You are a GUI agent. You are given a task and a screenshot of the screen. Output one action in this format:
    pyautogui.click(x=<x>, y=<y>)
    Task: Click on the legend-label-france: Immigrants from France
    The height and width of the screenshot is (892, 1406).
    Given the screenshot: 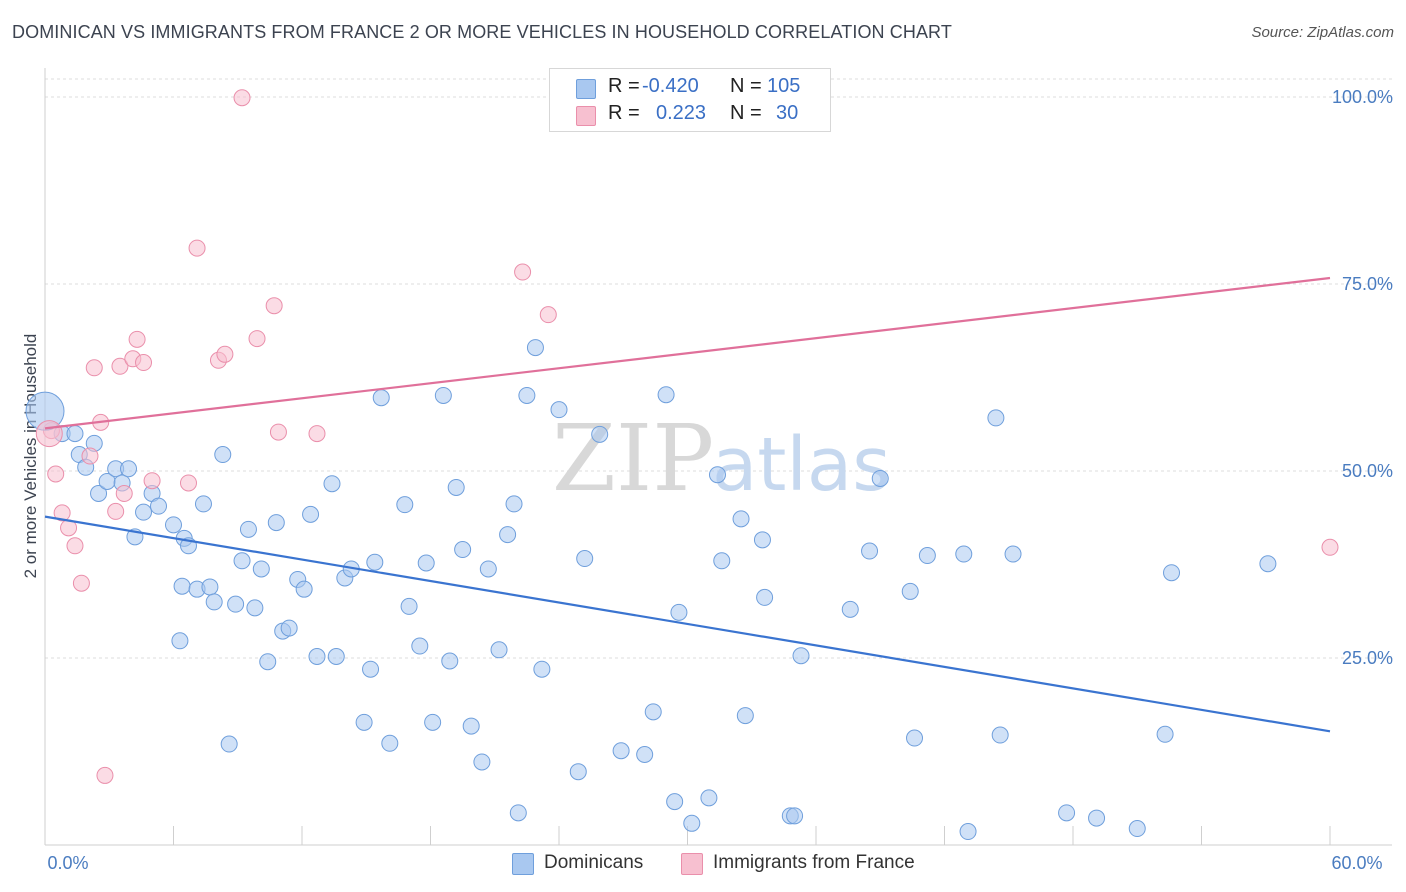 What is the action you would take?
    pyautogui.click(x=814, y=862)
    